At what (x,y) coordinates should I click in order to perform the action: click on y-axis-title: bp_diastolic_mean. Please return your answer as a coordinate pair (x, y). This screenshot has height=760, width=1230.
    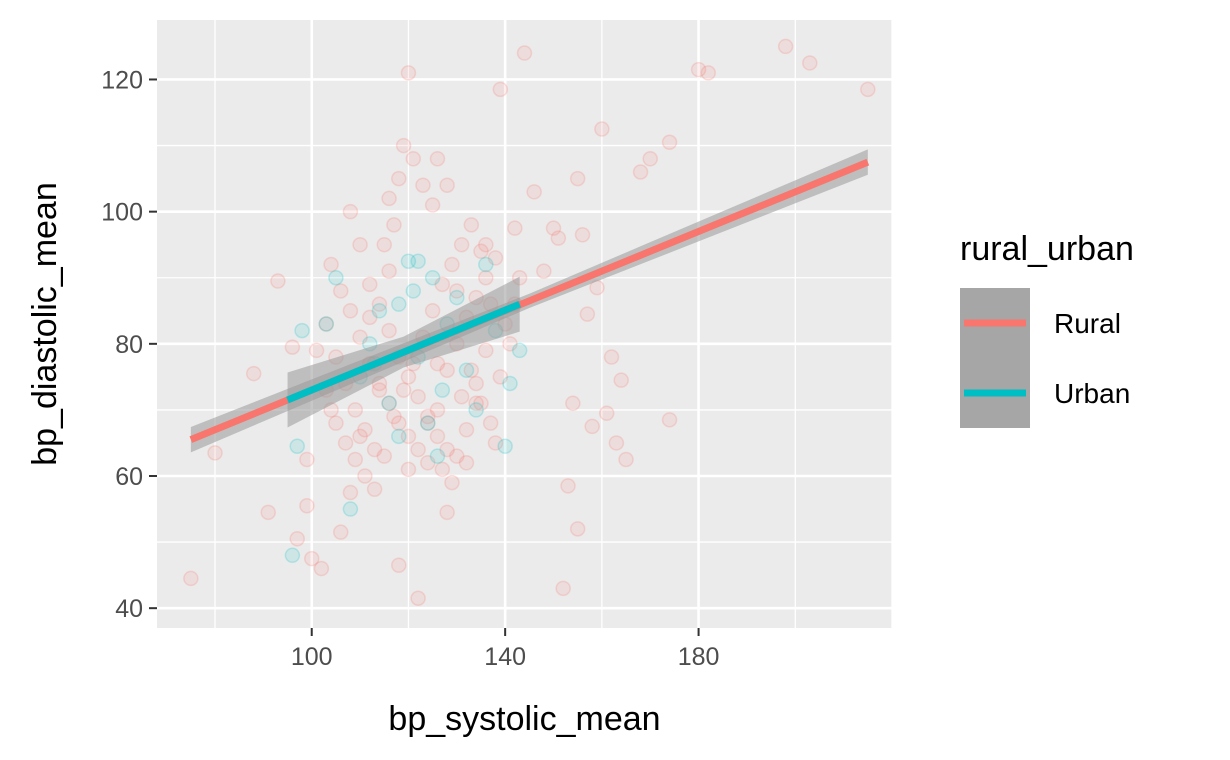
    Looking at the image, I should click on (45, 324).